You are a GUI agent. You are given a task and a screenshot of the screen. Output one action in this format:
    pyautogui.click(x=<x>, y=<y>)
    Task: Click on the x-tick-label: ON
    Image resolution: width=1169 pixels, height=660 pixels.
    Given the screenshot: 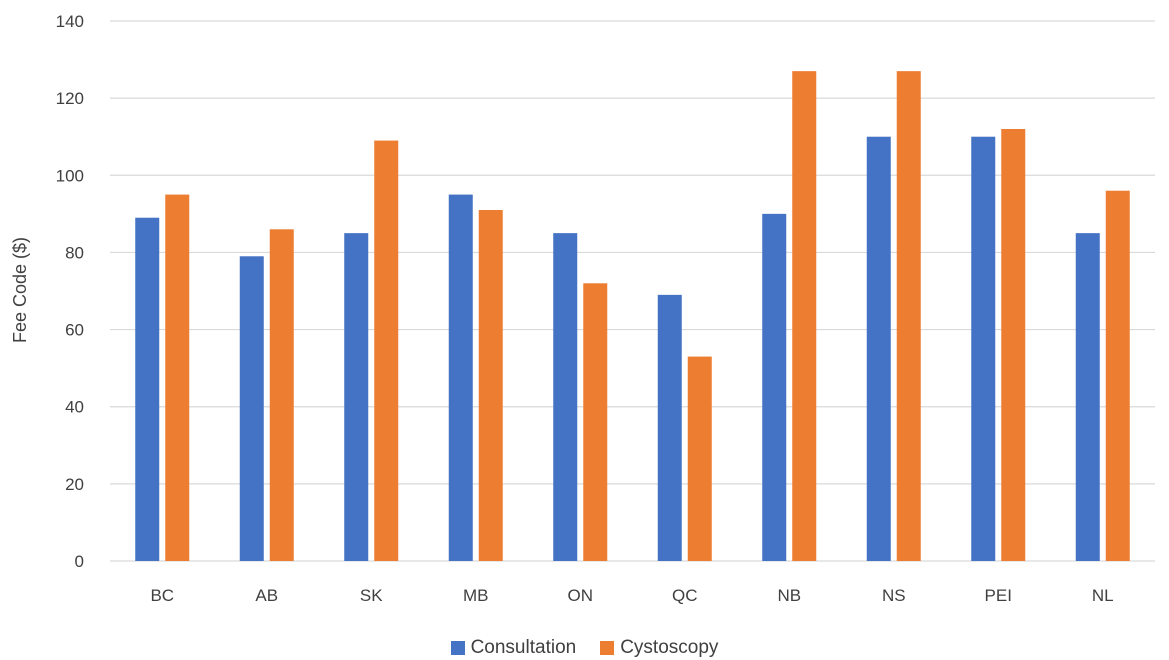 What is the action you would take?
    pyautogui.click(x=581, y=595)
    